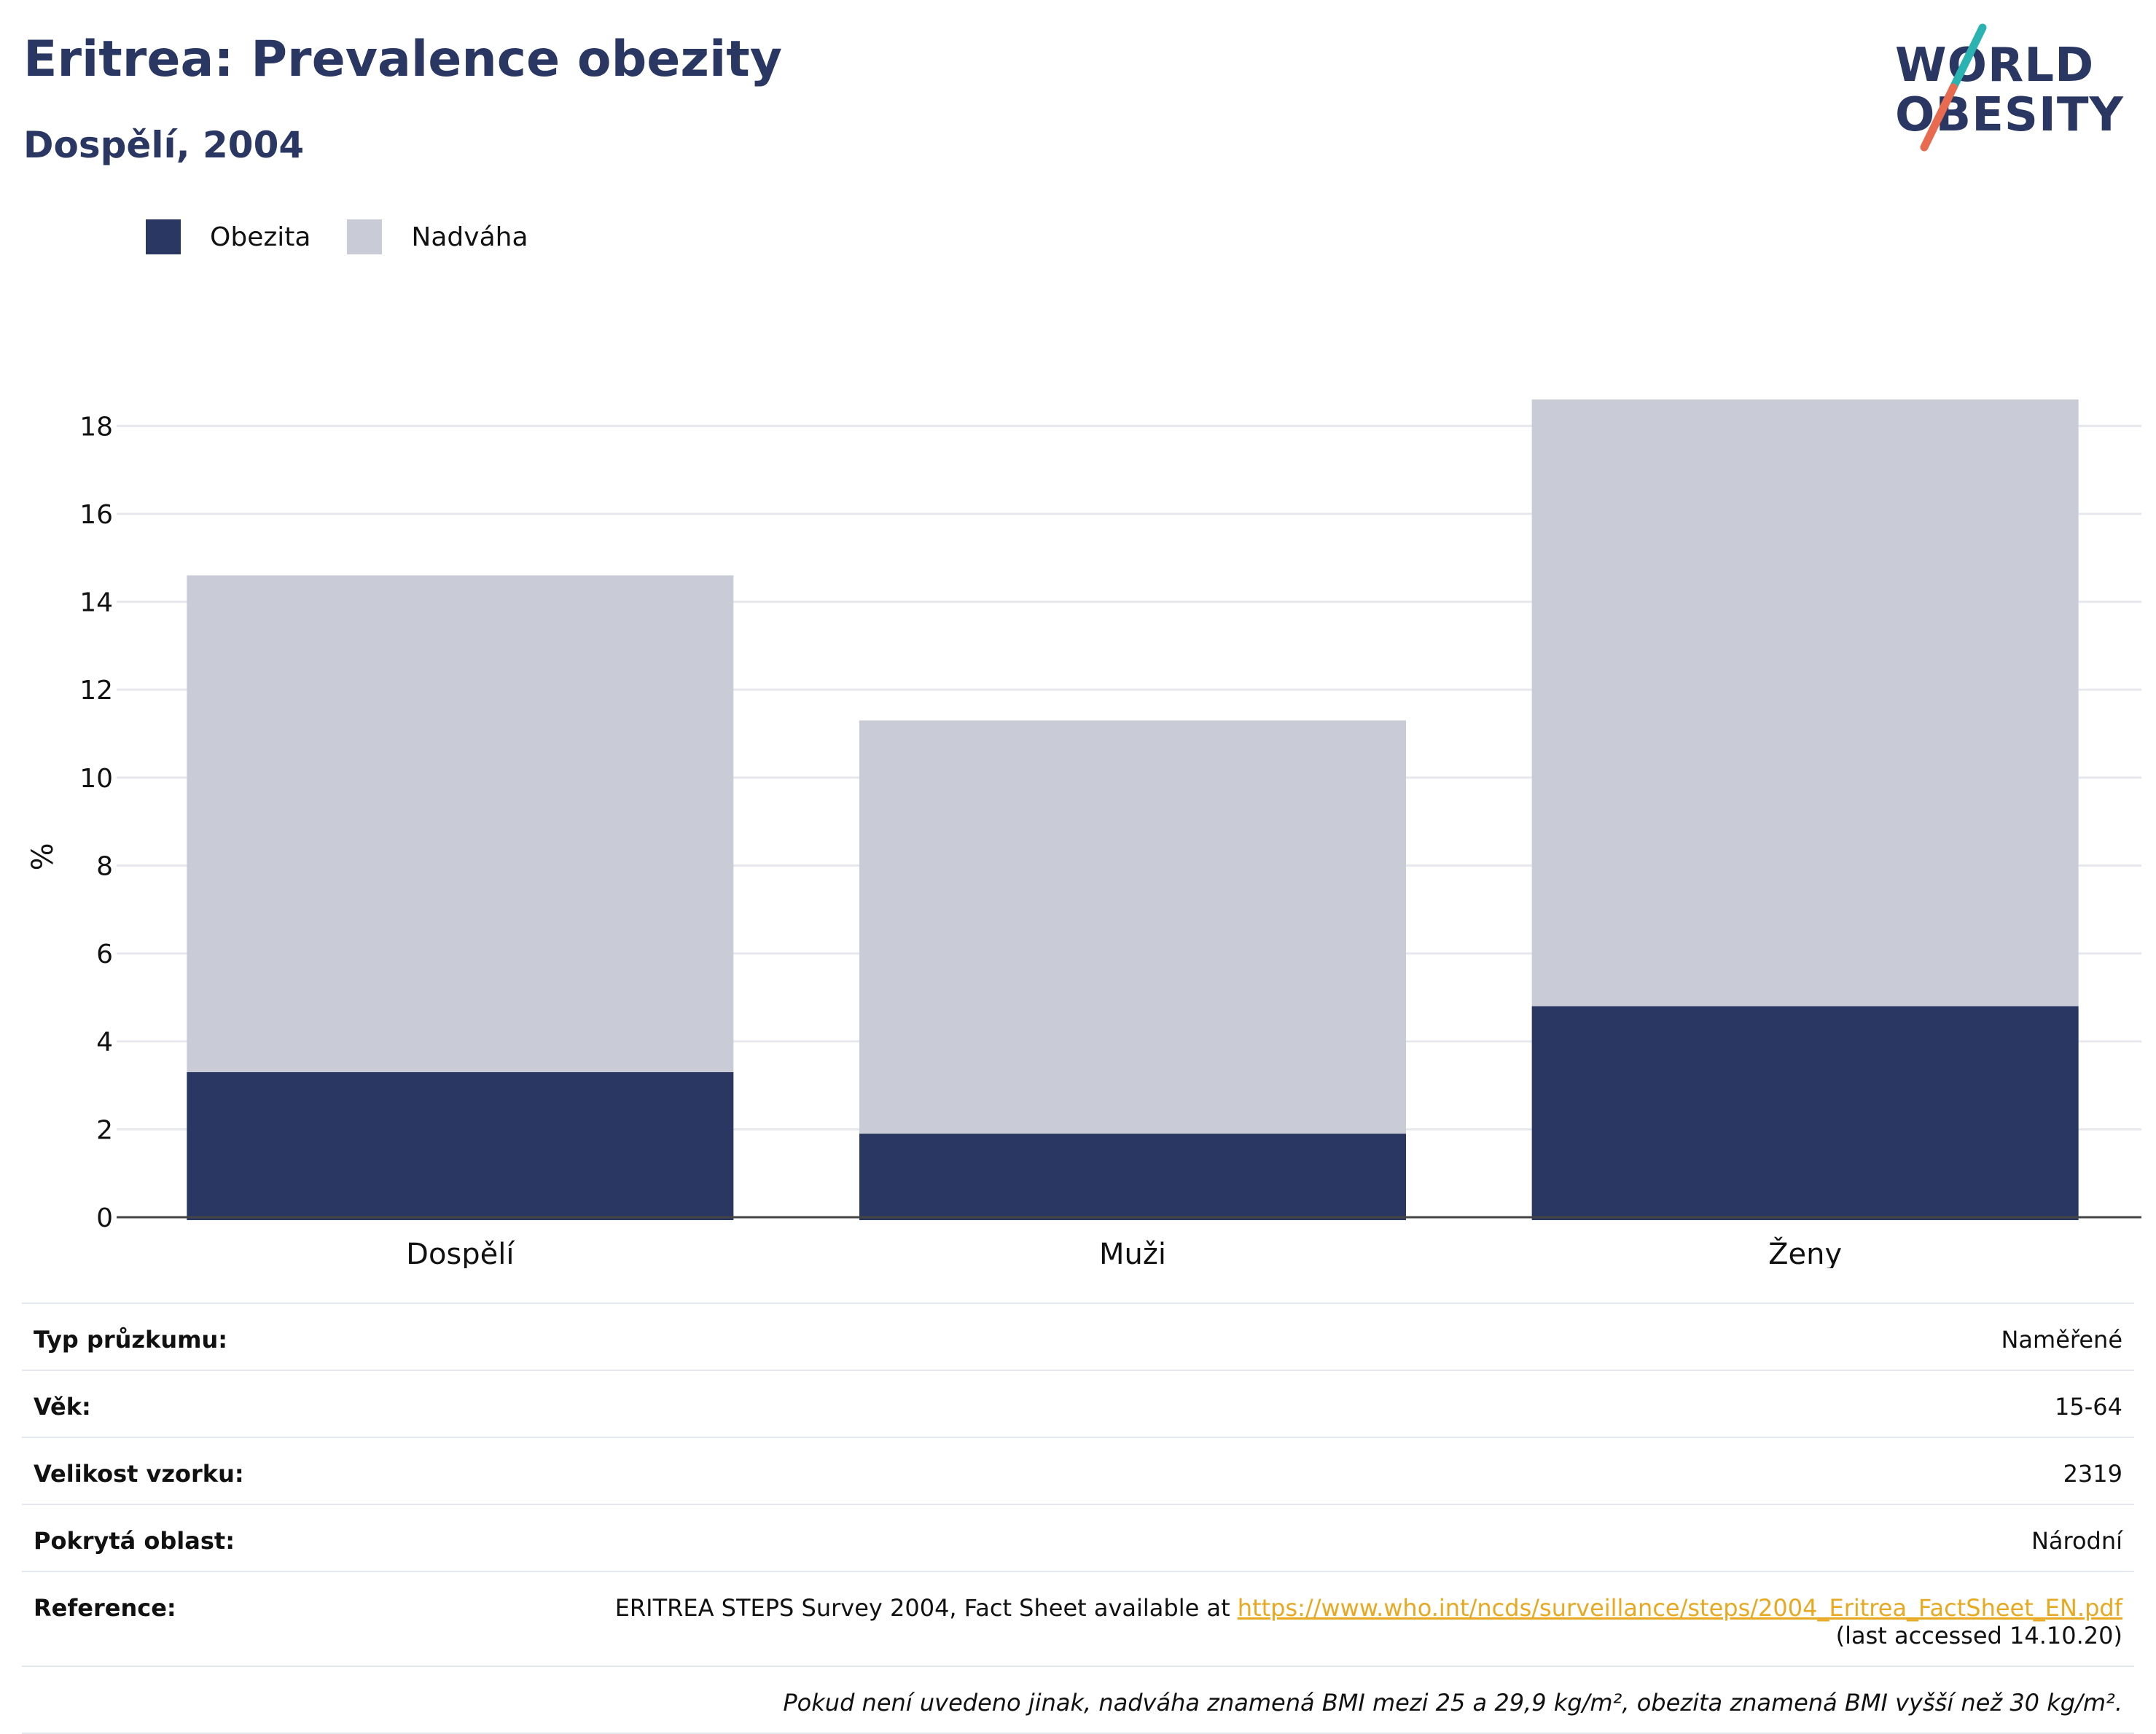 The image size is (2156, 1734). What do you see at coordinates (131, 1340) in the screenshot?
I see `info-key: Typ průzkumu:` at bounding box center [131, 1340].